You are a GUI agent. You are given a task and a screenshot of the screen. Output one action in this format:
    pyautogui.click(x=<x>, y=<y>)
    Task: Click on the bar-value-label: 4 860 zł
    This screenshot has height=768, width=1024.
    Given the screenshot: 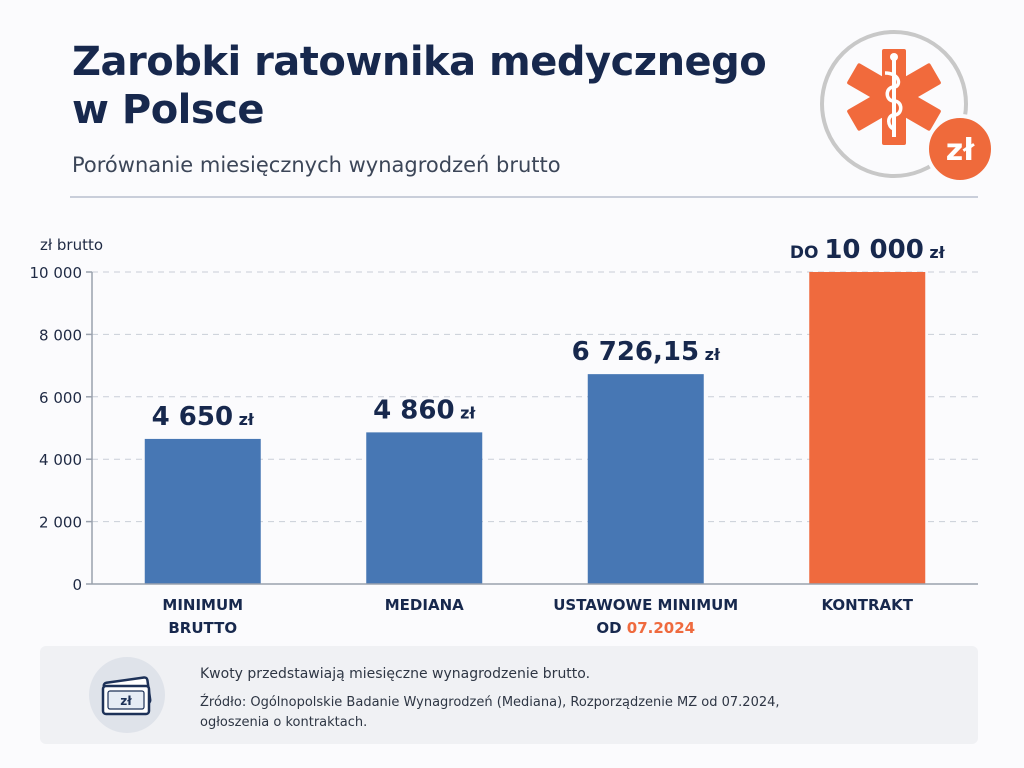 What is the action you would take?
    pyautogui.click(x=424, y=410)
    